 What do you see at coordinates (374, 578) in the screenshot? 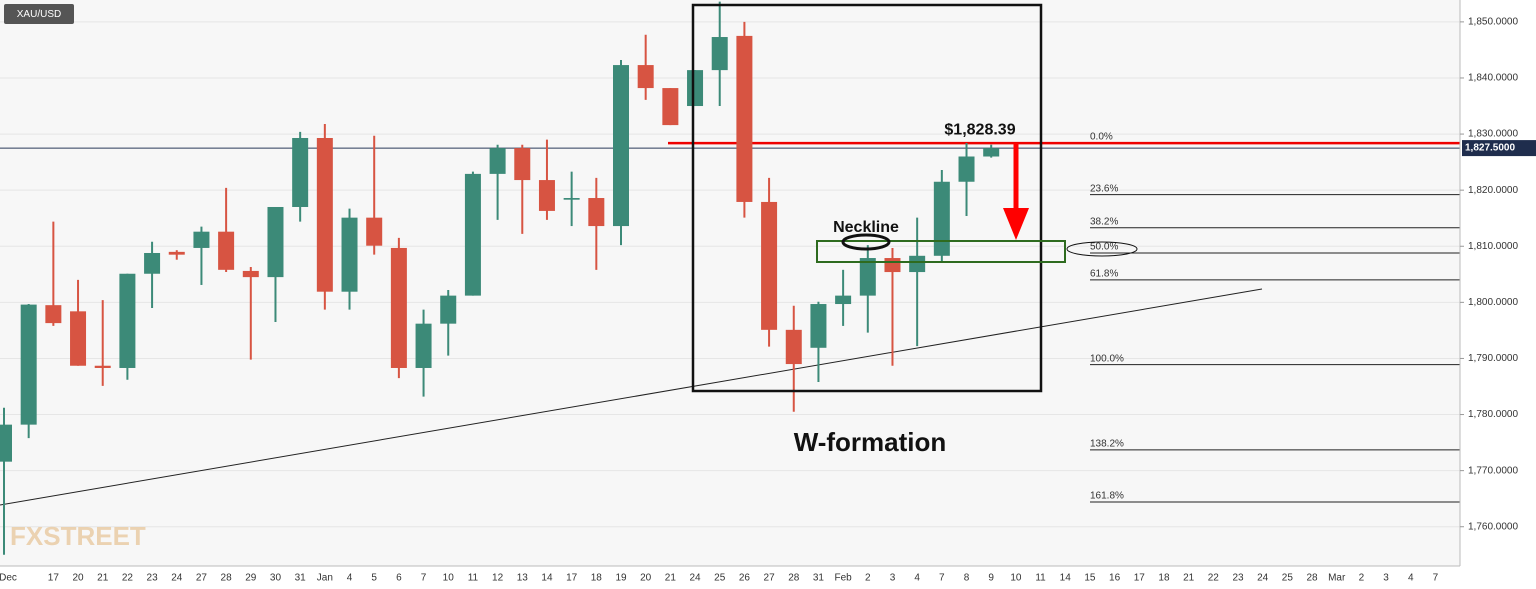
I see `x-tick-label: 5` at bounding box center [374, 578].